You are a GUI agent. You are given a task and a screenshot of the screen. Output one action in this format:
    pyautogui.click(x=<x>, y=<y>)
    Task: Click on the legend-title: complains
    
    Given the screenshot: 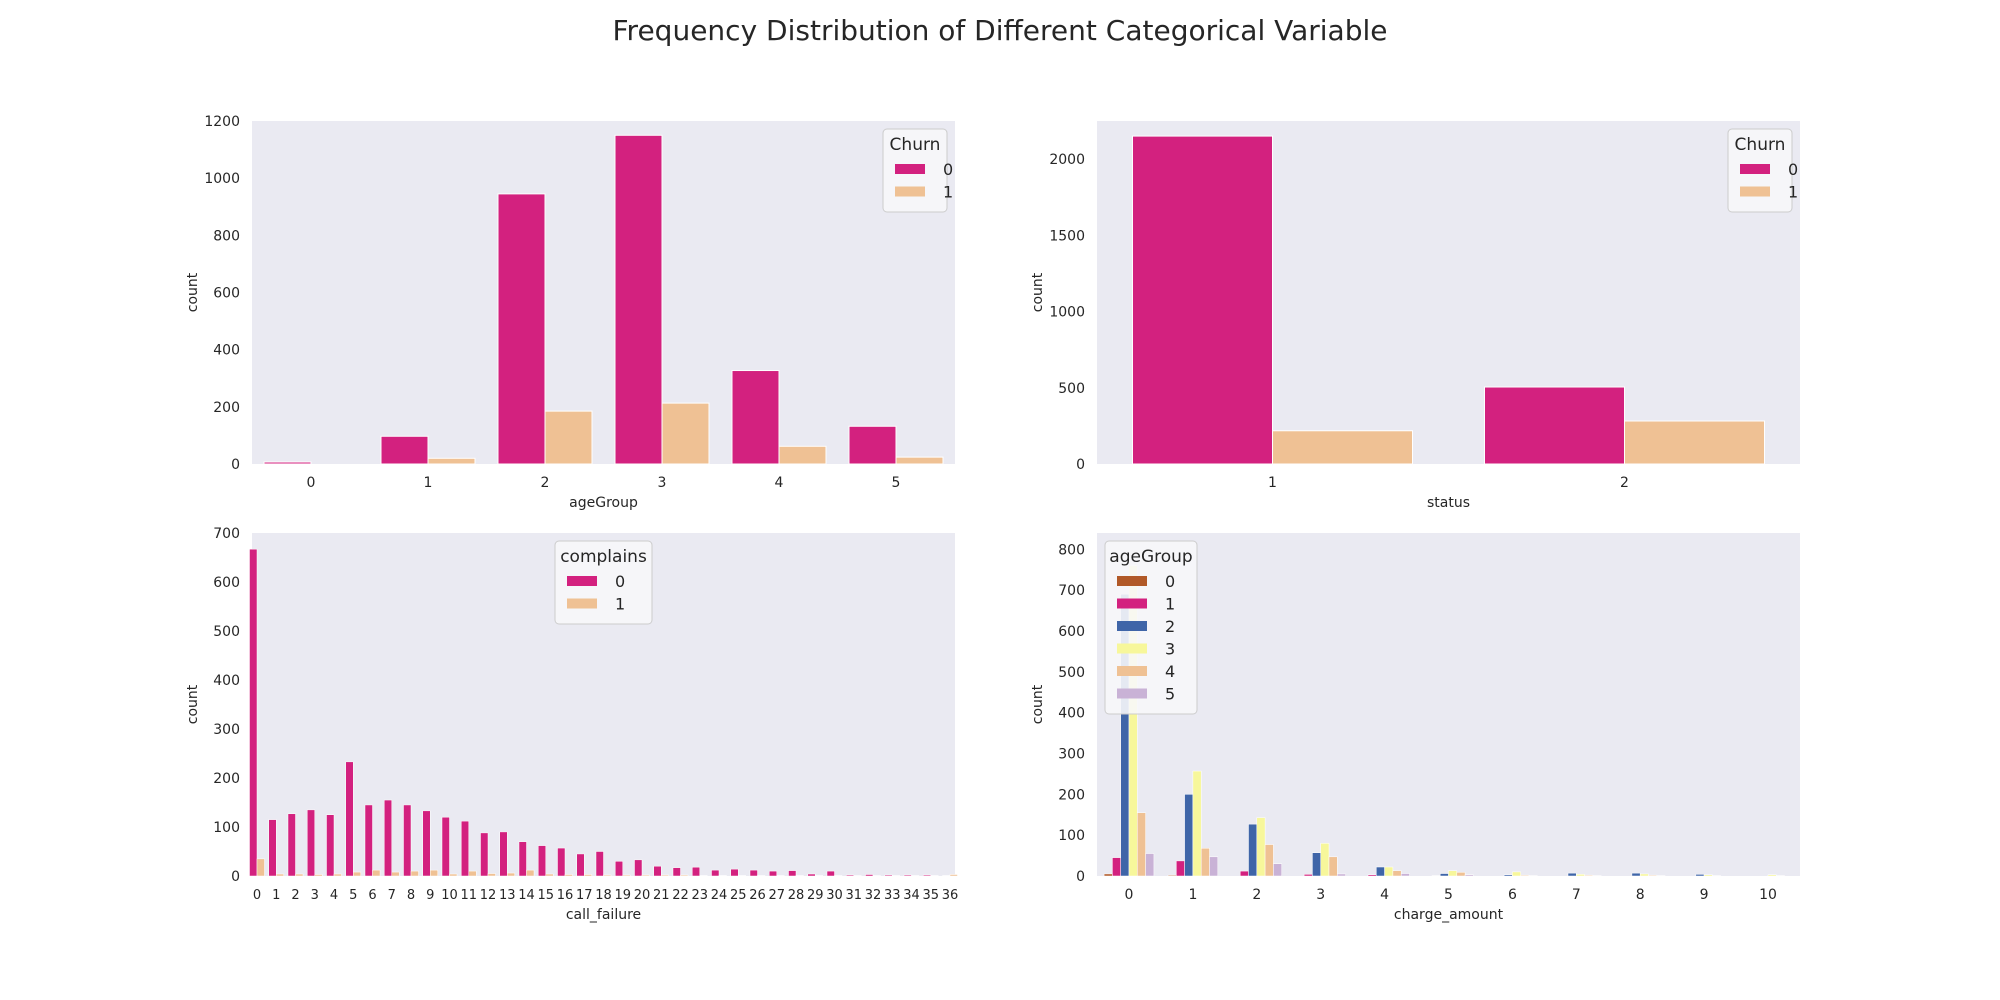 What is the action you would take?
    pyautogui.click(x=603, y=557)
    